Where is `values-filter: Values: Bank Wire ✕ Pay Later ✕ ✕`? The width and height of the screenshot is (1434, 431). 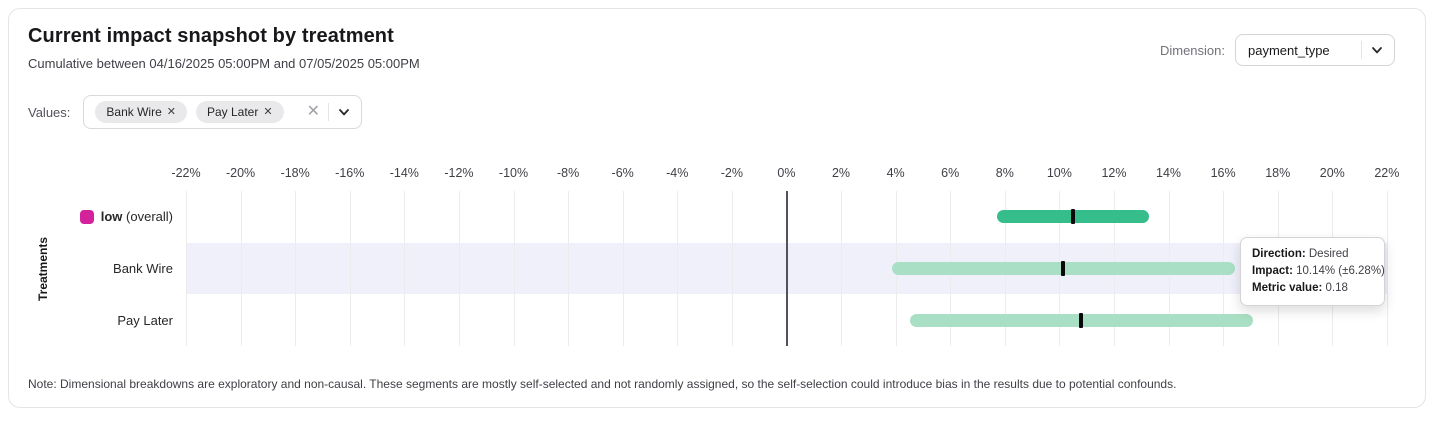
values-filter: Values: Bank Wire ✕ Pay Later ✕ ✕ is located at coordinates (195, 112).